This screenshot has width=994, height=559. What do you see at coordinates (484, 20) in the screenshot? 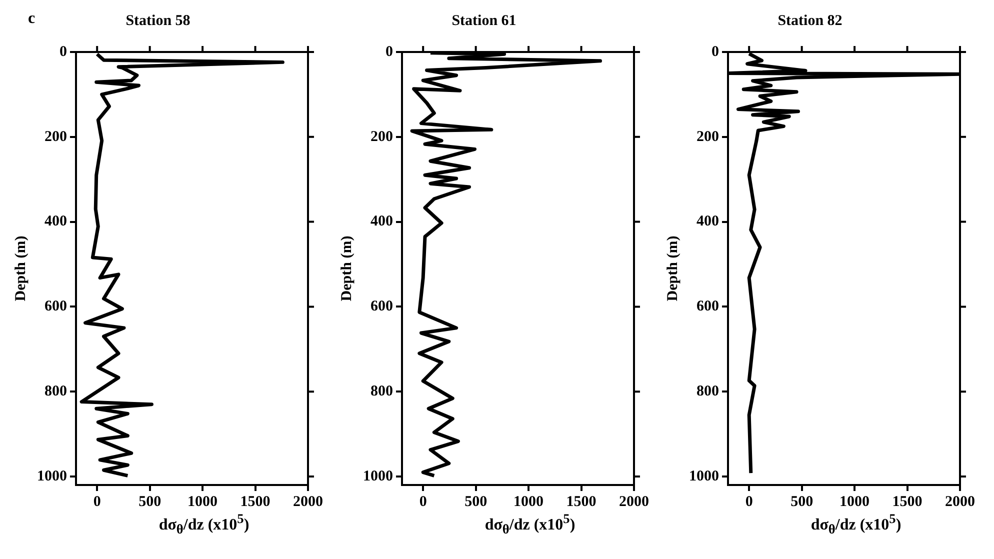
I see `chart-title: Station 61` at bounding box center [484, 20].